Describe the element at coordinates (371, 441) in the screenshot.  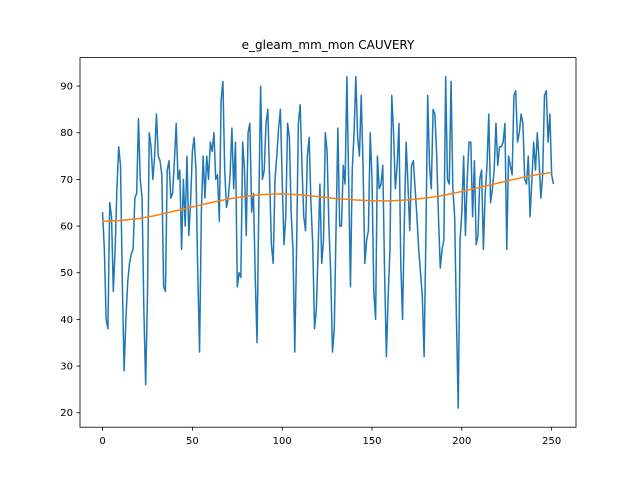
I see `x-tick-label: 150` at that location.